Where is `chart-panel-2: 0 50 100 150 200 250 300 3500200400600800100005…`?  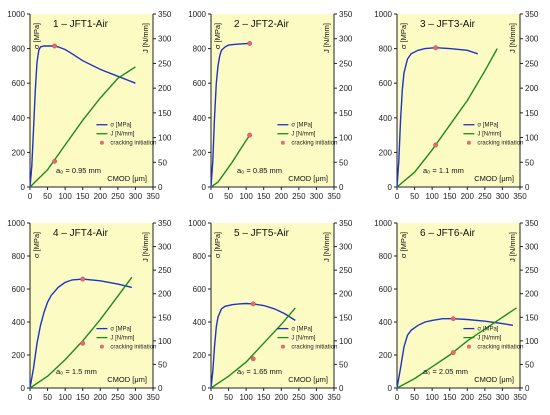 chart-panel-2: 0 50 100 150 200 250 300 3500200400600800100005… is located at coordinates (270, 105).